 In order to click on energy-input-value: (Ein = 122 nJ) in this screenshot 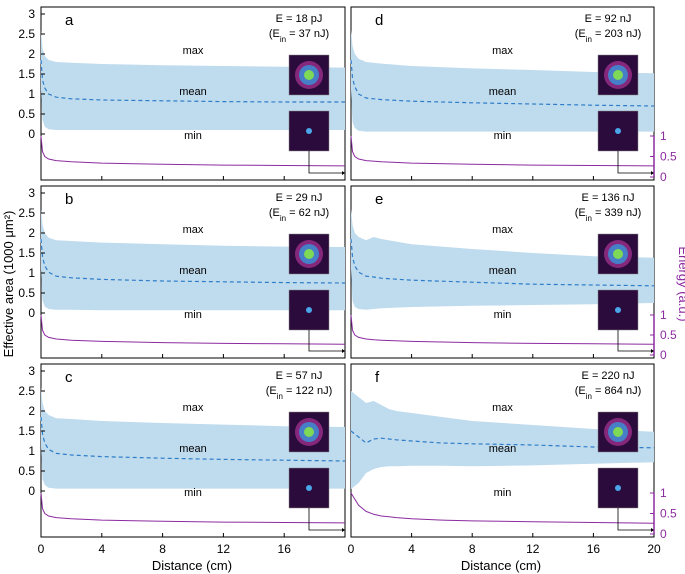, I will do `click(299, 393)`.